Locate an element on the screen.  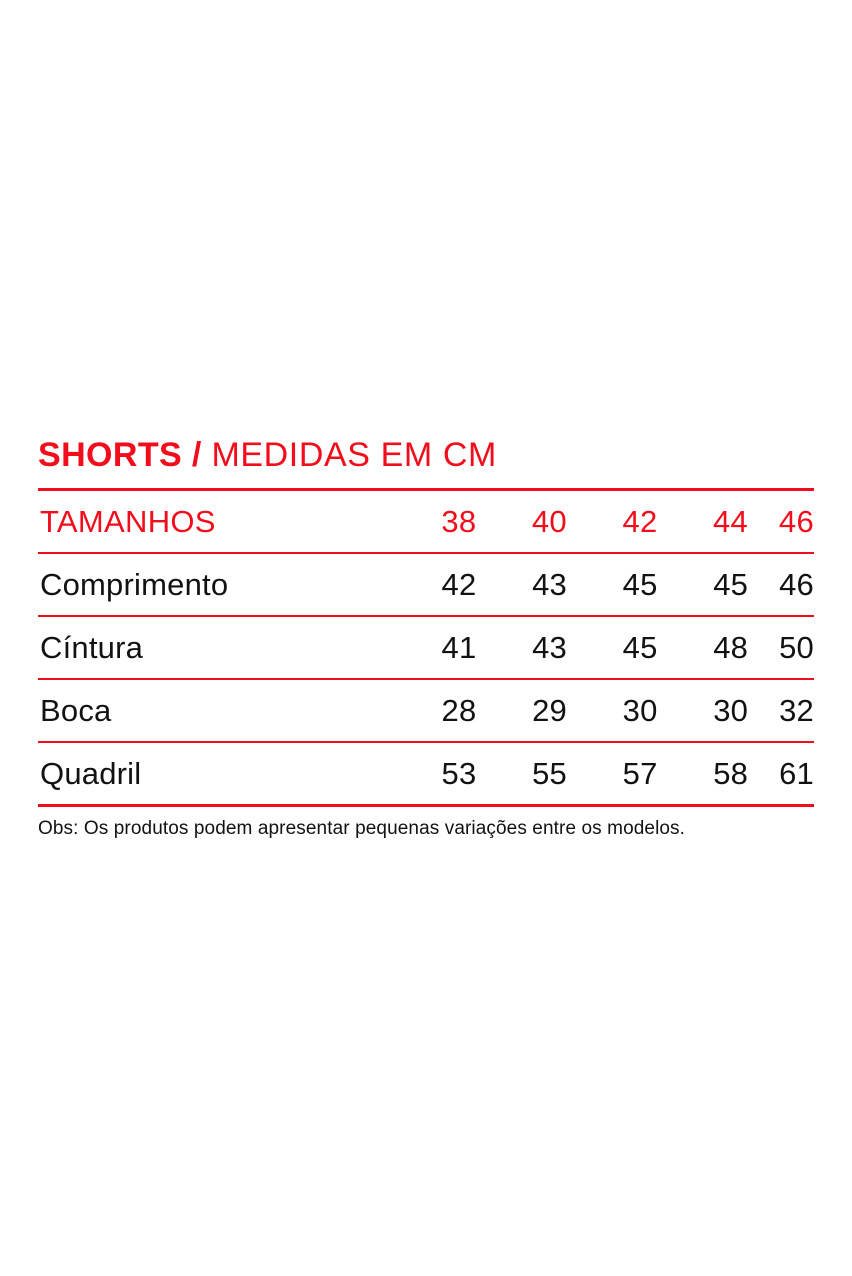
table-row: Quadril 53 55 57 58 61 is located at coordinates (426, 774).